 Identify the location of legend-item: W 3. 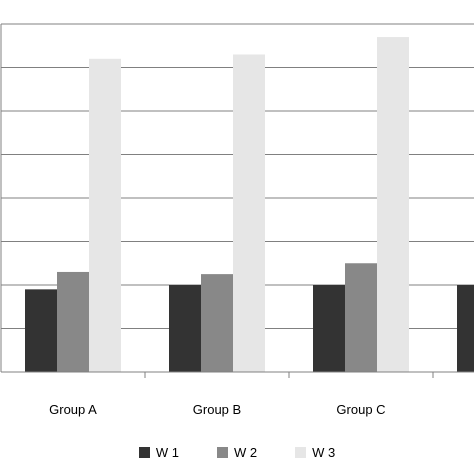
(315, 452).